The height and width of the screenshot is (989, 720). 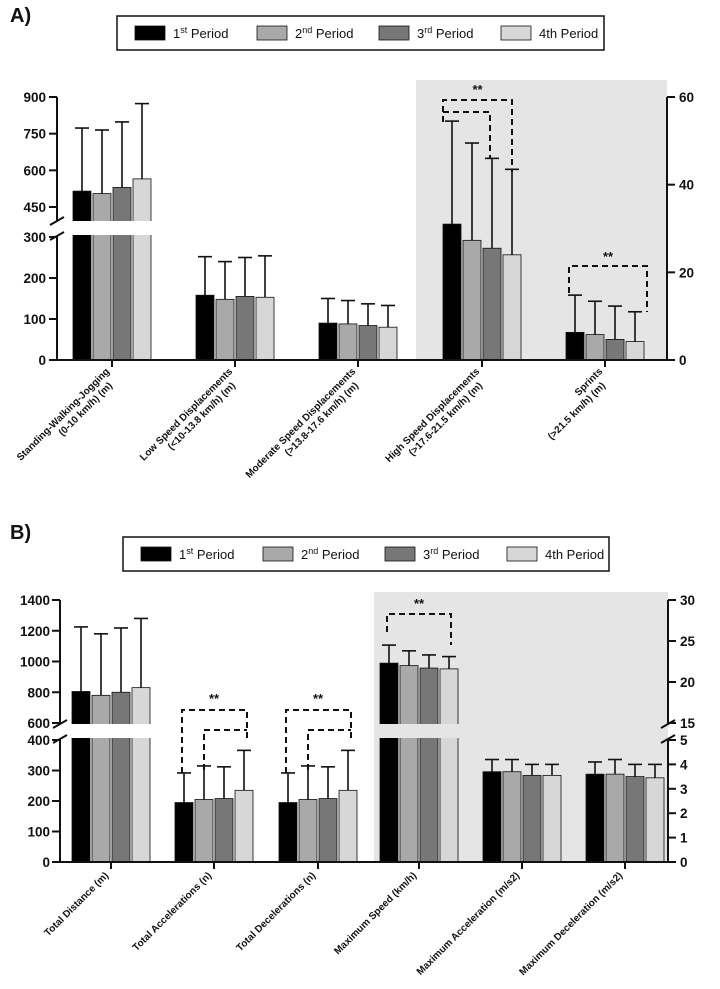 What do you see at coordinates (421, 731) in the screenshot?
I see `axis-break-band-b-right` at bounding box center [421, 731].